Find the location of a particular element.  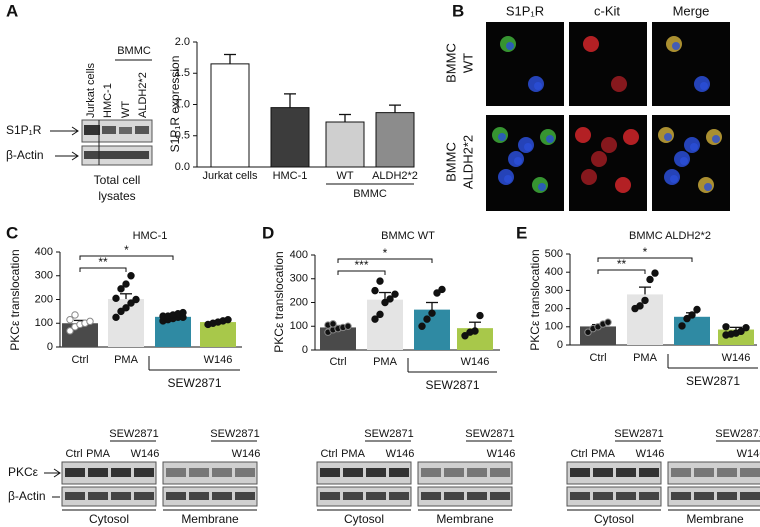

y-tick-label: 400 is located at coordinates (554, 272).